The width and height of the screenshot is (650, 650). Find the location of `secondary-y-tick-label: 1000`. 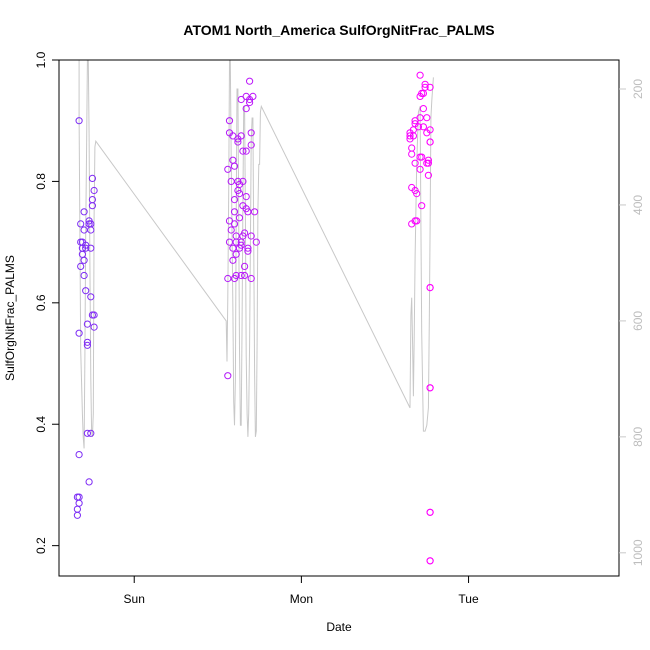

secondary-y-tick-label: 1000 is located at coordinates (638, 552).